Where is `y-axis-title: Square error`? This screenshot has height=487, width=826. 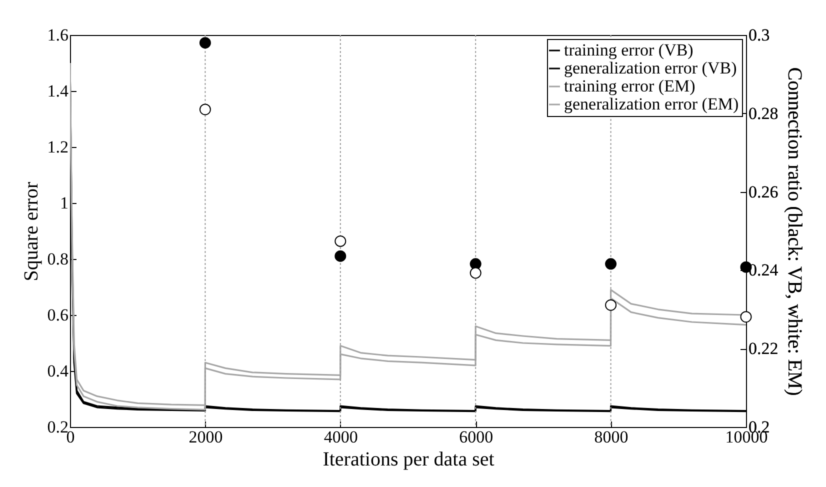
y-axis-title: Square error is located at coordinates (31, 231).